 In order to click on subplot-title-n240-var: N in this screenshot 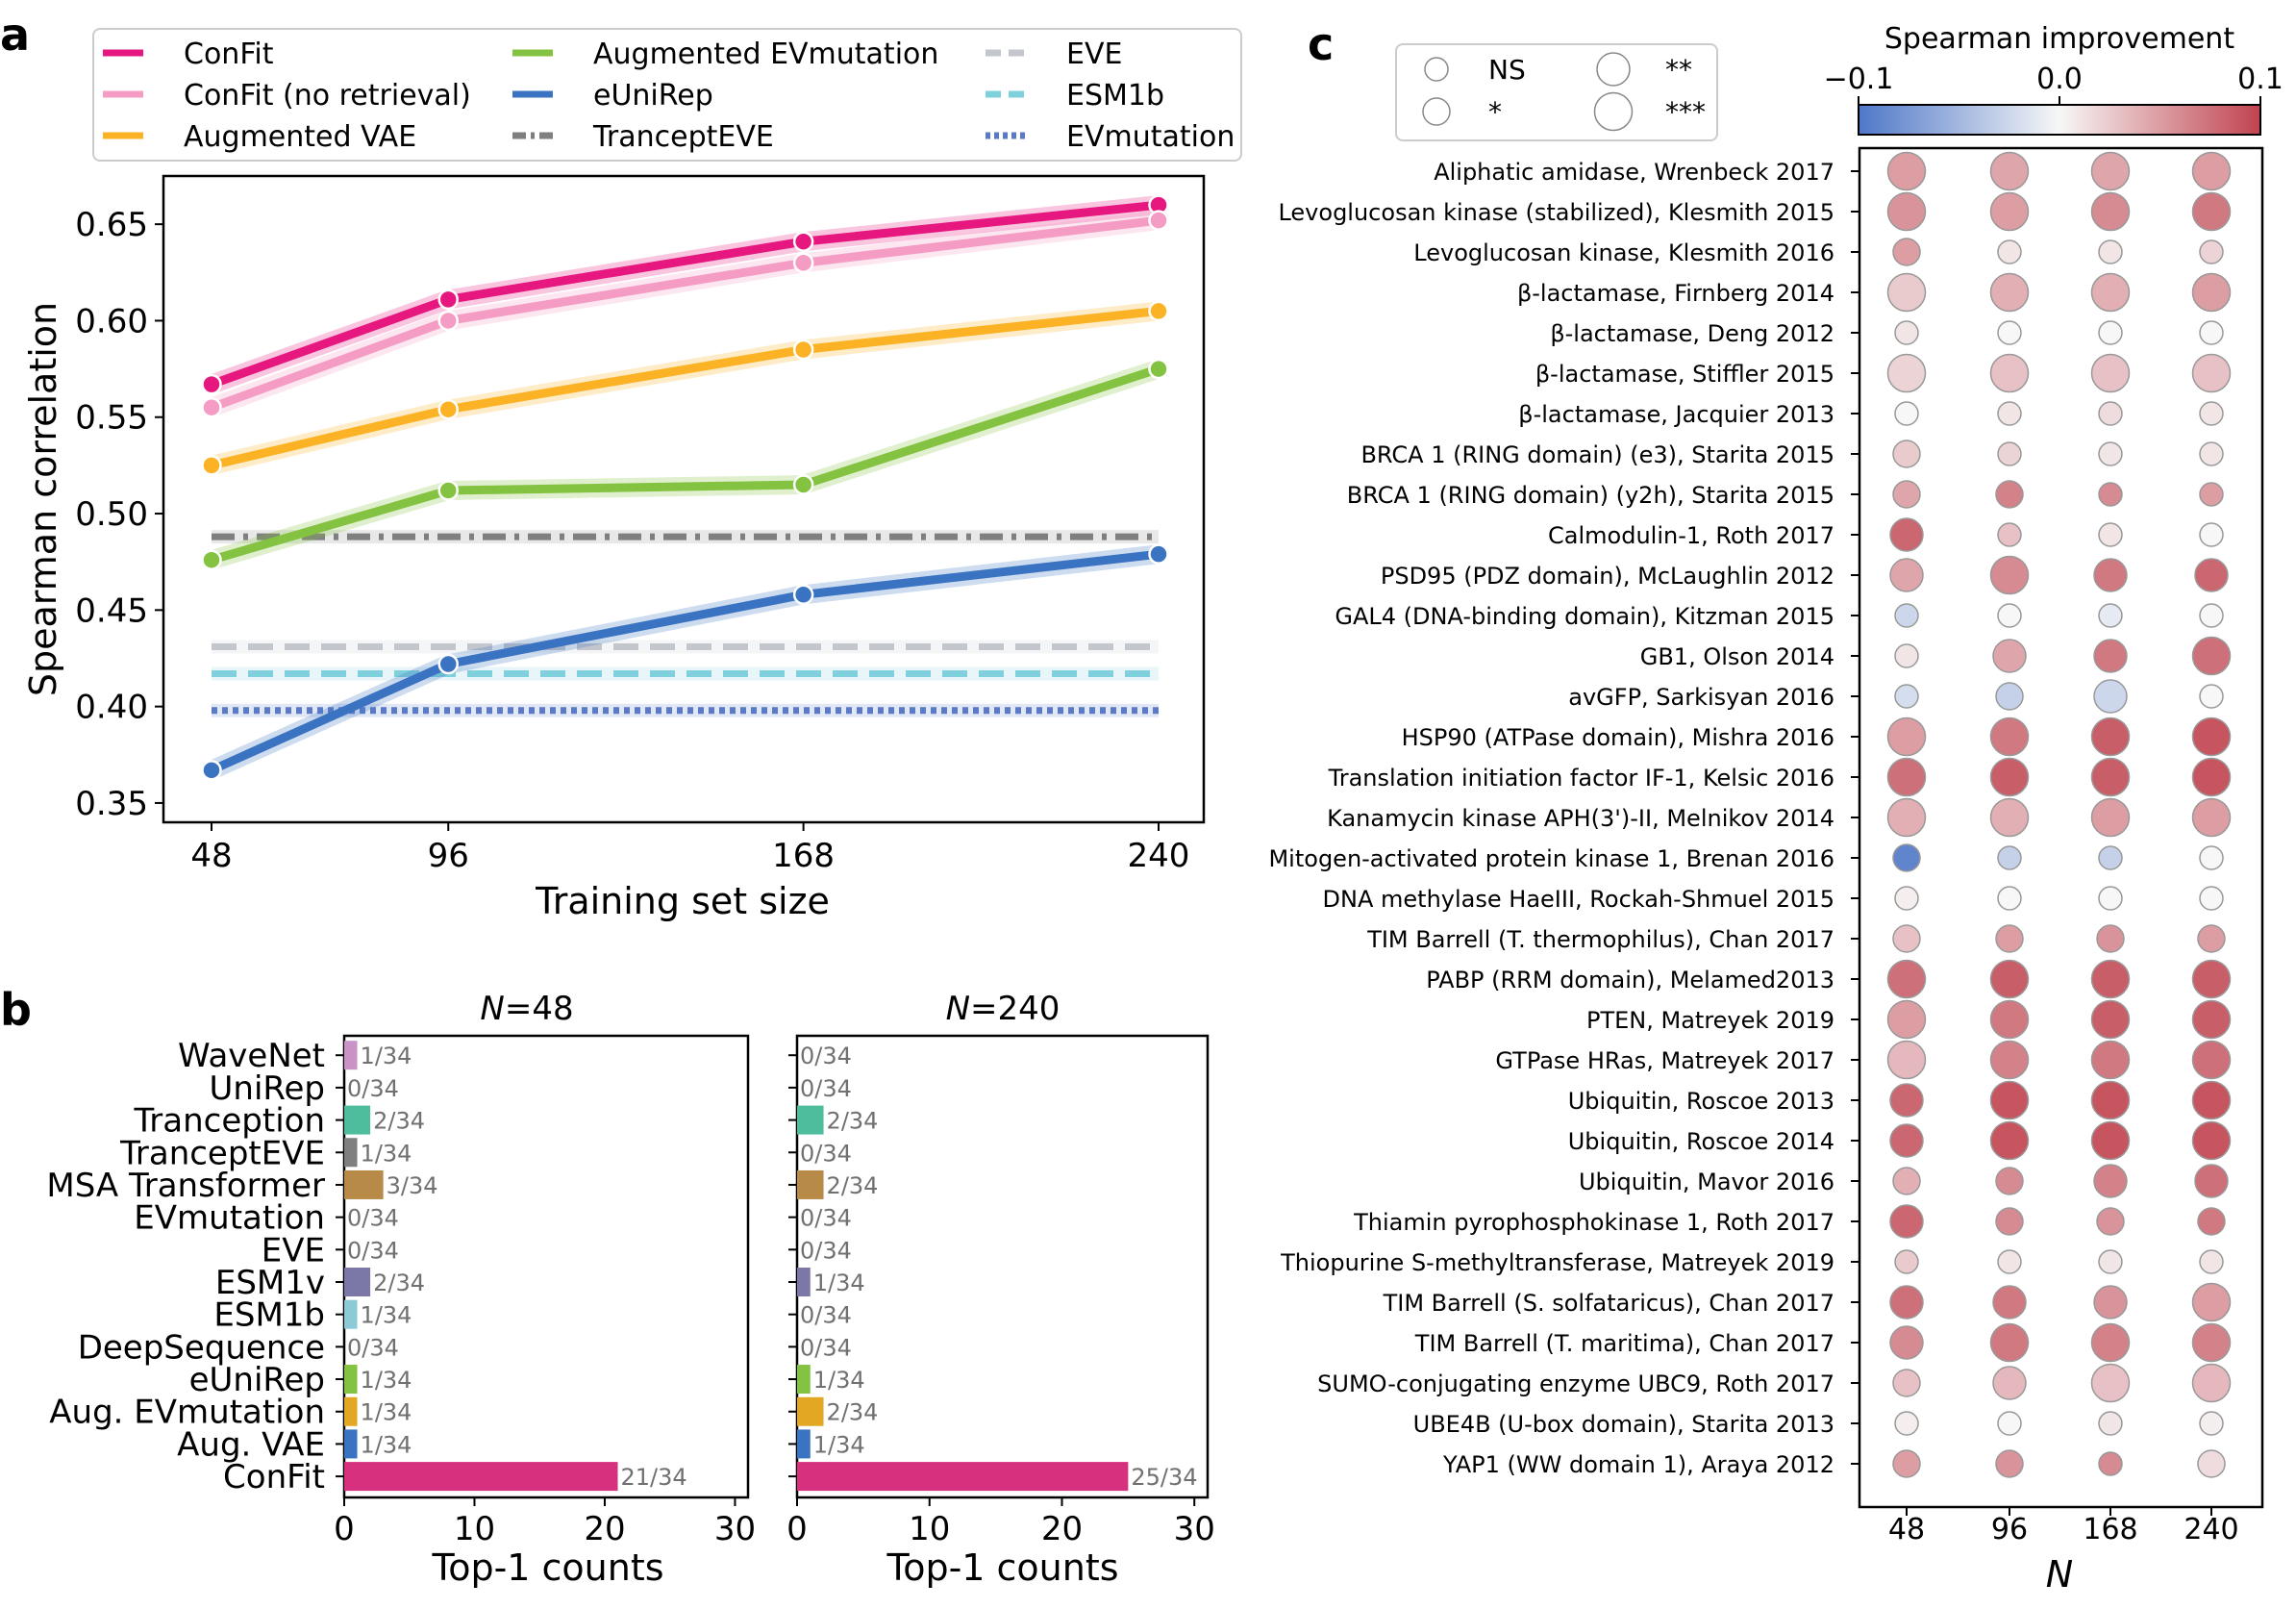, I will do `click(958, 1009)`.